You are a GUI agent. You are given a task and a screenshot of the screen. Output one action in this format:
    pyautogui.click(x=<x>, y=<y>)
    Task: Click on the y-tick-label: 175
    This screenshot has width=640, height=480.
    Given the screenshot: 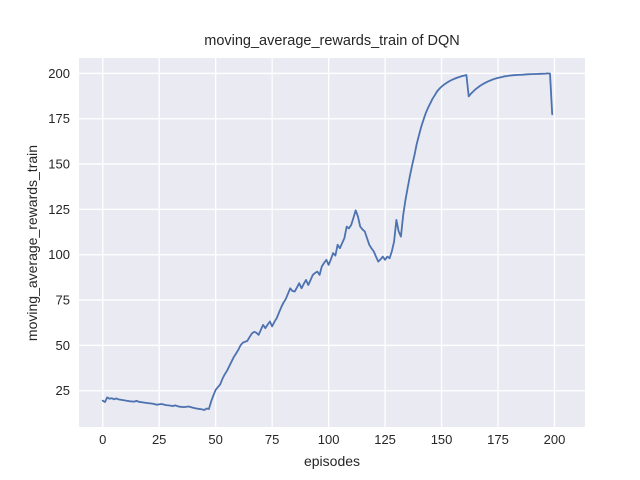 What is the action you would take?
    pyautogui.click(x=59, y=118)
    